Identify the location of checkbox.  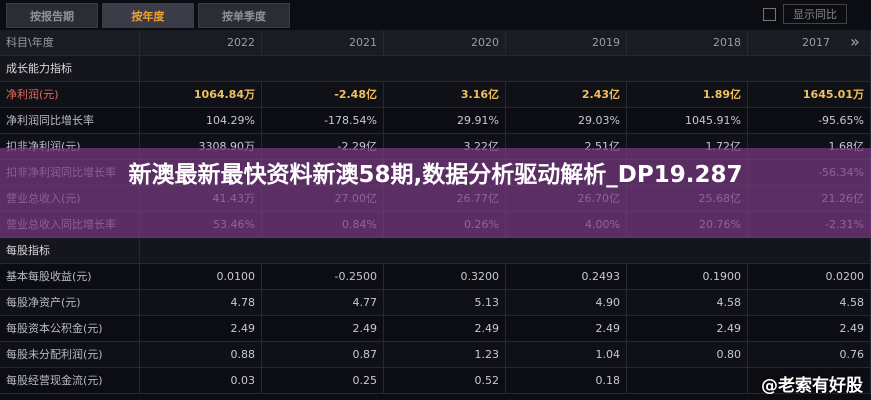
(769, 14).